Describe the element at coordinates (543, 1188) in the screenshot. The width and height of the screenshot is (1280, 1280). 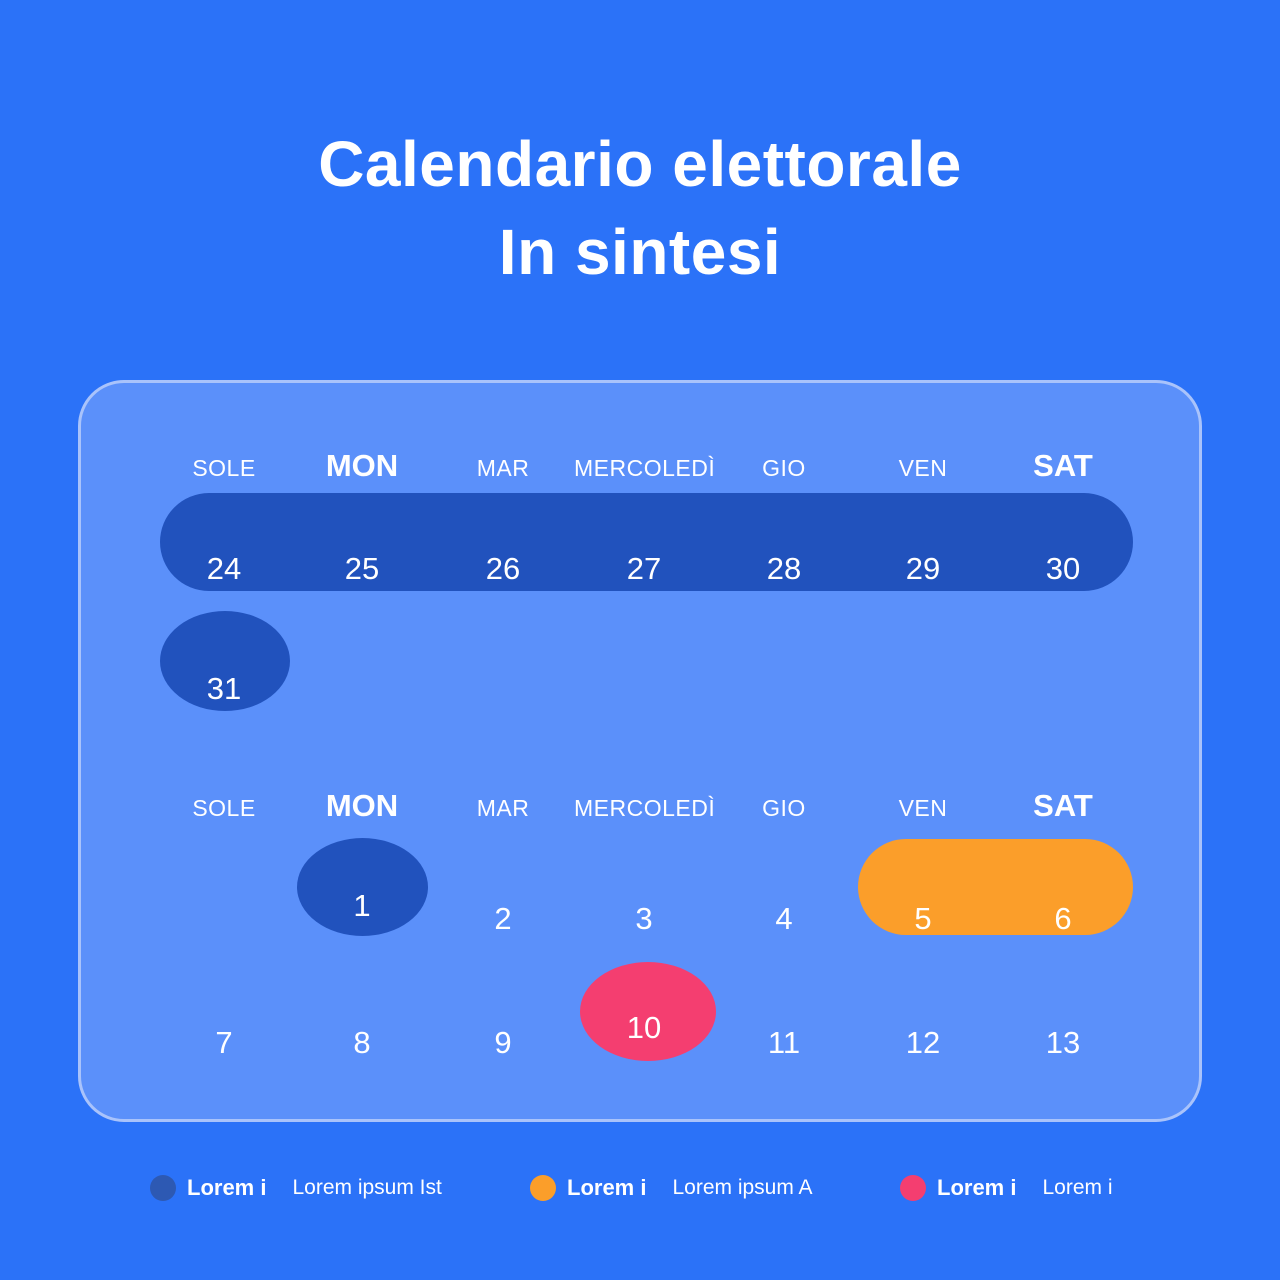
I see `legend-dot-orange-icon` at that location.